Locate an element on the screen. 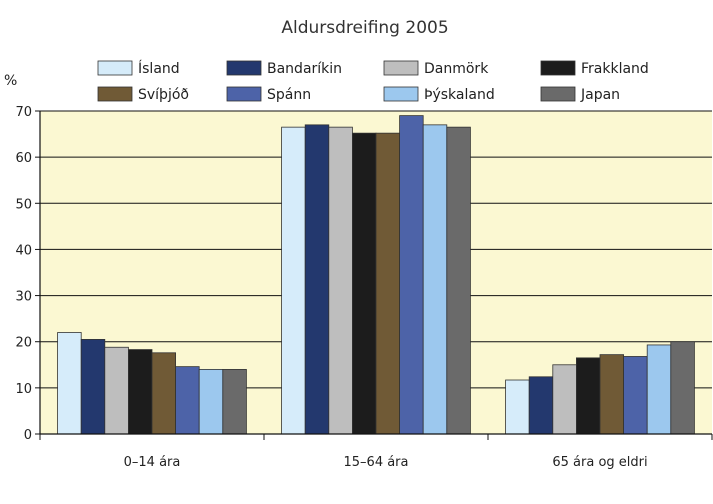 The width and height of the screenshot is (713, 504). legend-label: Japan is located at coordinates (600, 95).